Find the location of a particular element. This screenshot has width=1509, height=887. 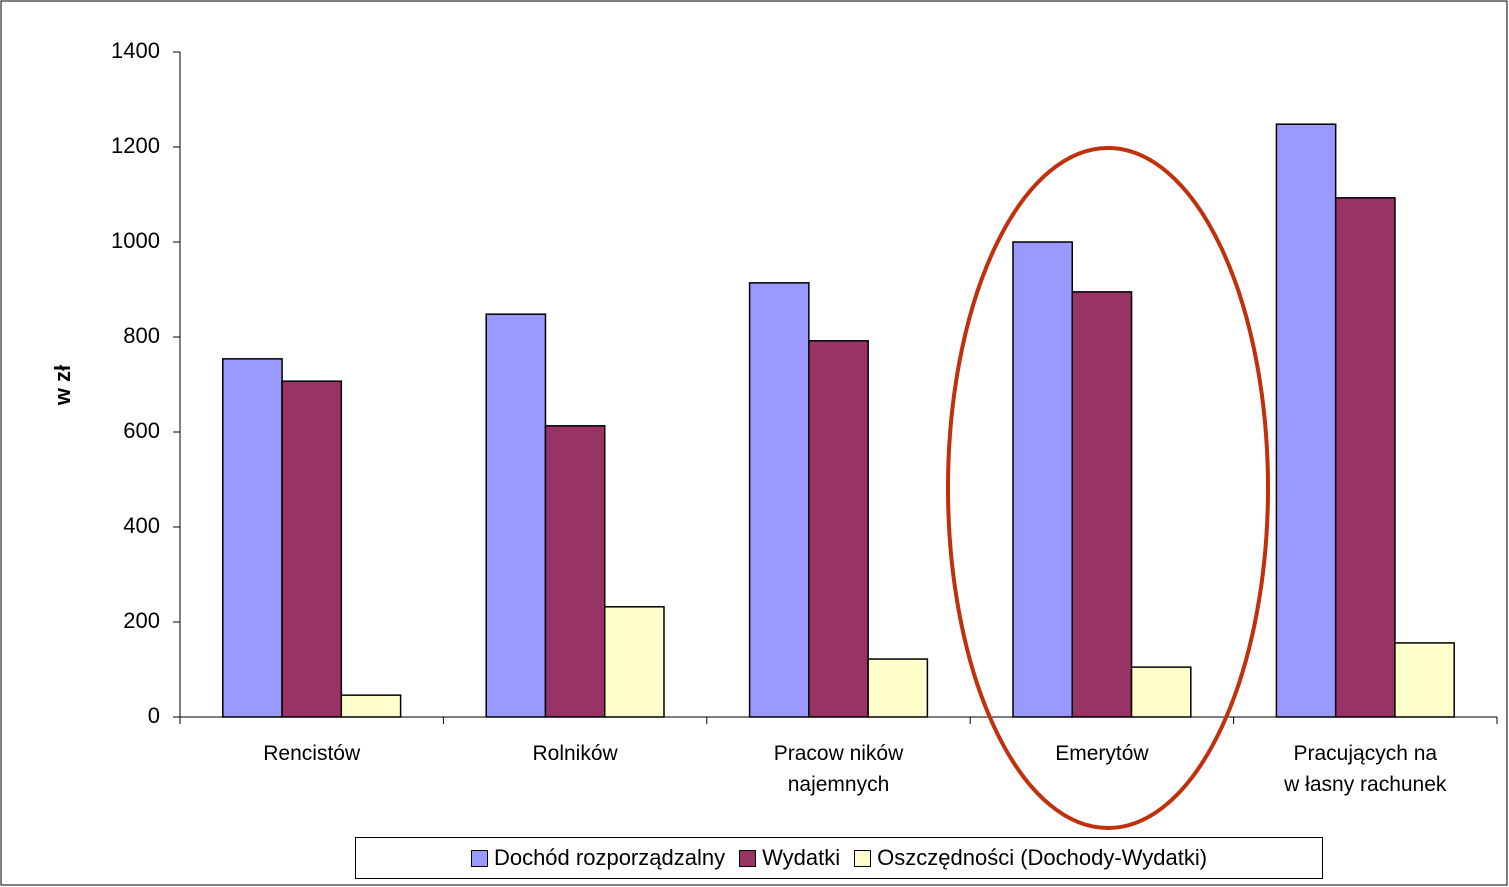

y-tick-label: 600 is located at coordinates (141, 430).